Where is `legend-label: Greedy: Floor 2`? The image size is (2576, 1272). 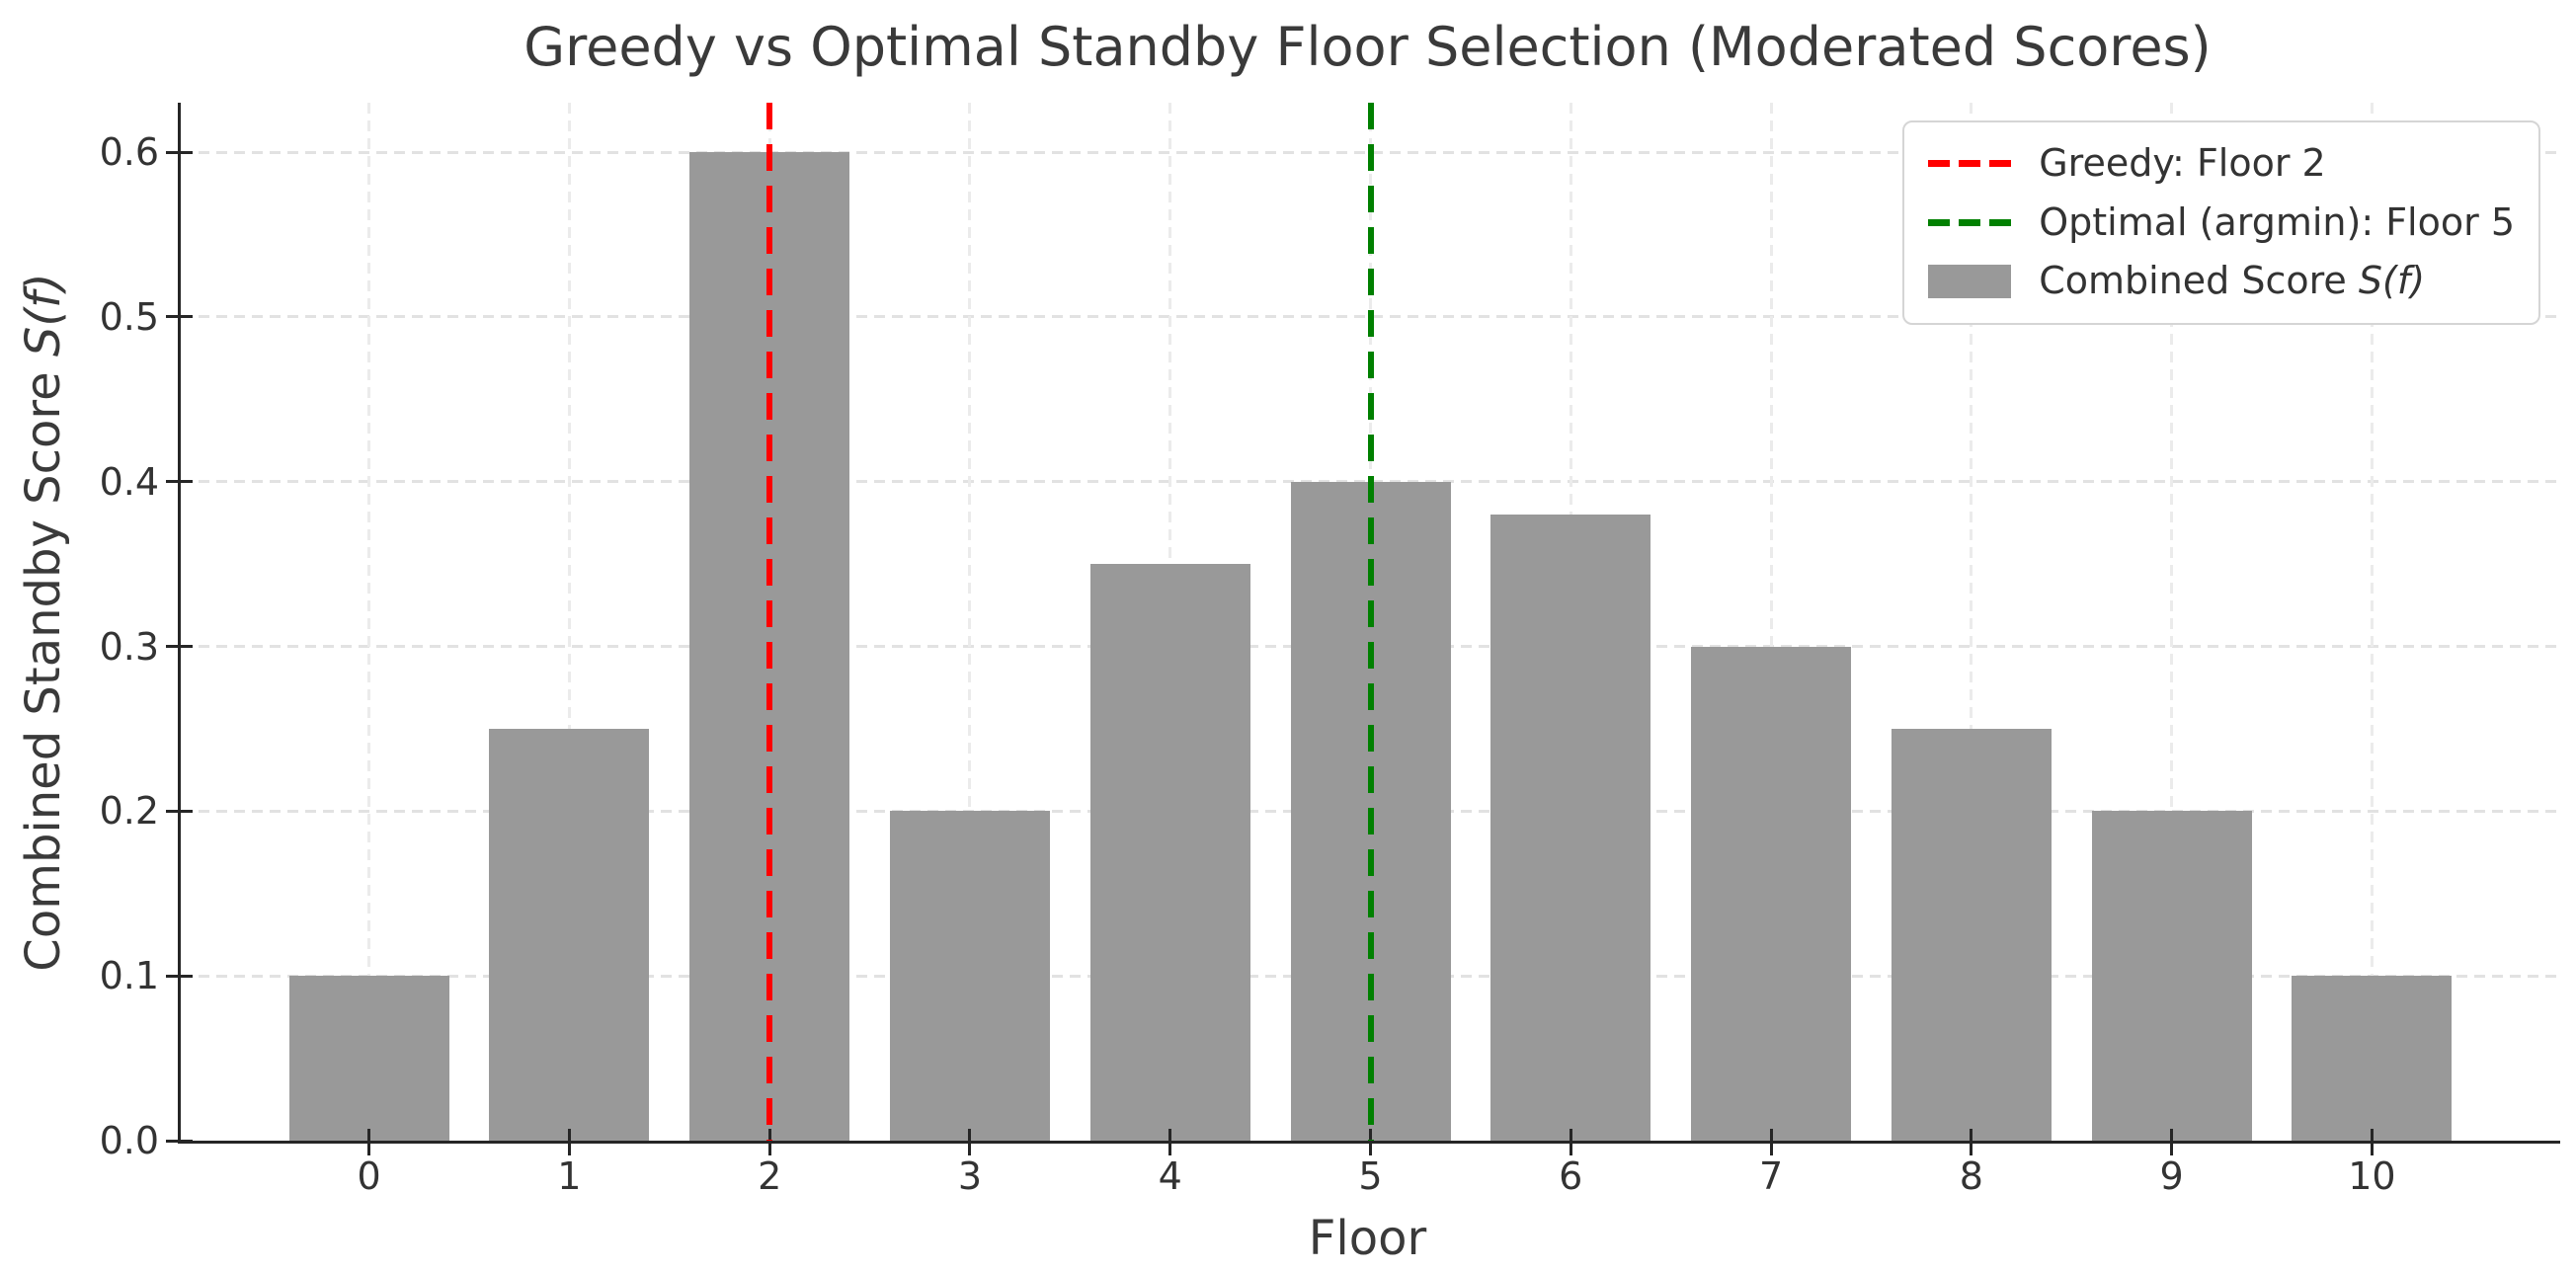 legend-label: Greedy: Floor 2 is located at coordinates (2182, 164).